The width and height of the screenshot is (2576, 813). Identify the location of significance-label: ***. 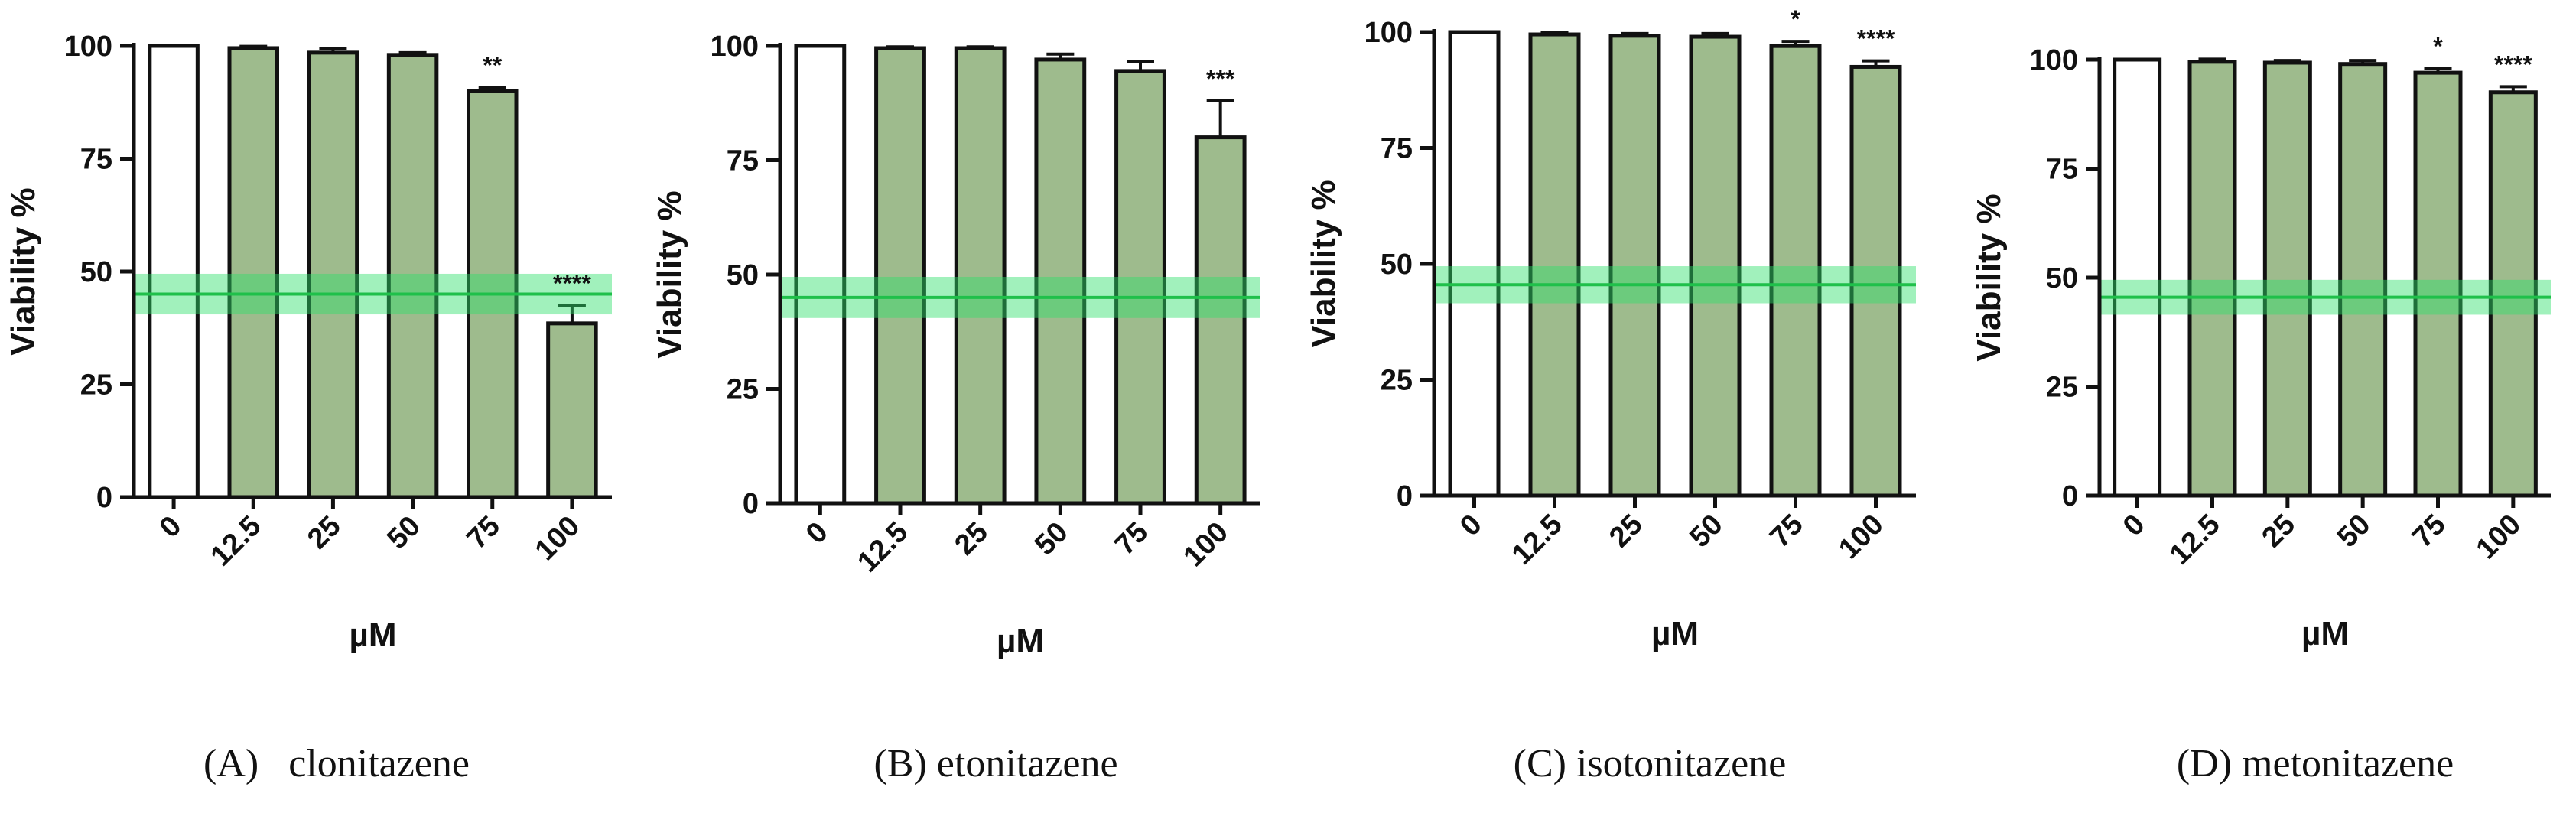
(1220, 79).